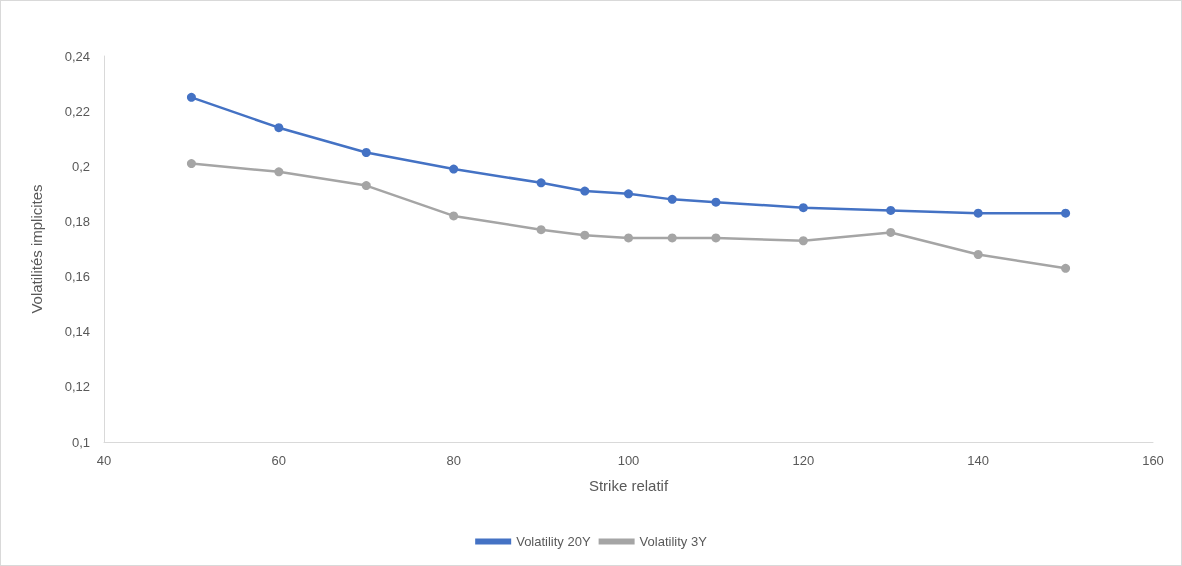 This screenshot has width=1182, height=566. Describe the element at coordinates (453, 460) in the screenshot. I see `x-tick-label: 80` at that location.